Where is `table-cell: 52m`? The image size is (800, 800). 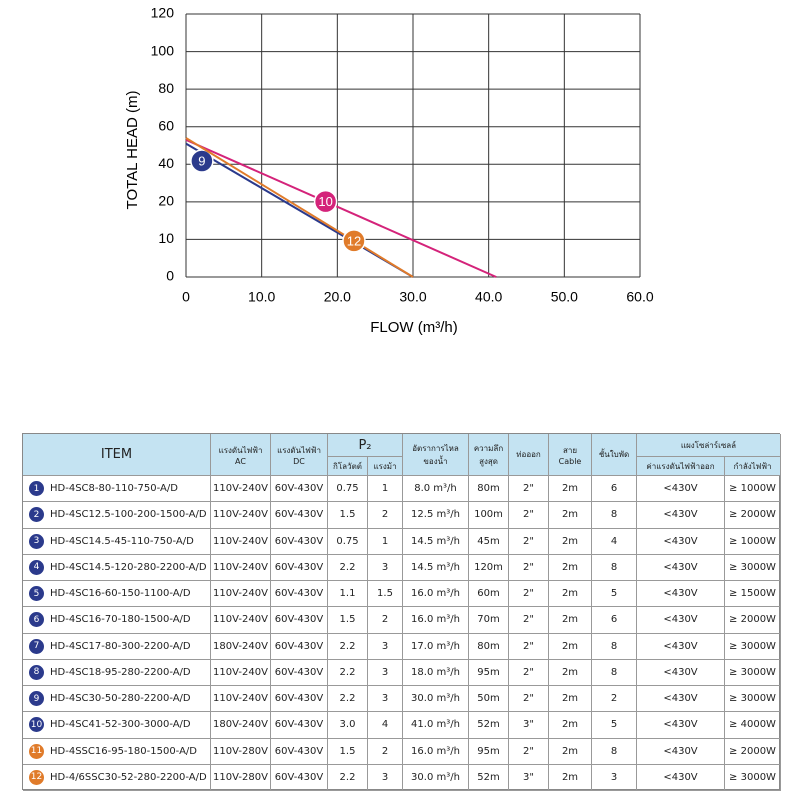 table-cell: 52m is located at coordinates (489, 725).